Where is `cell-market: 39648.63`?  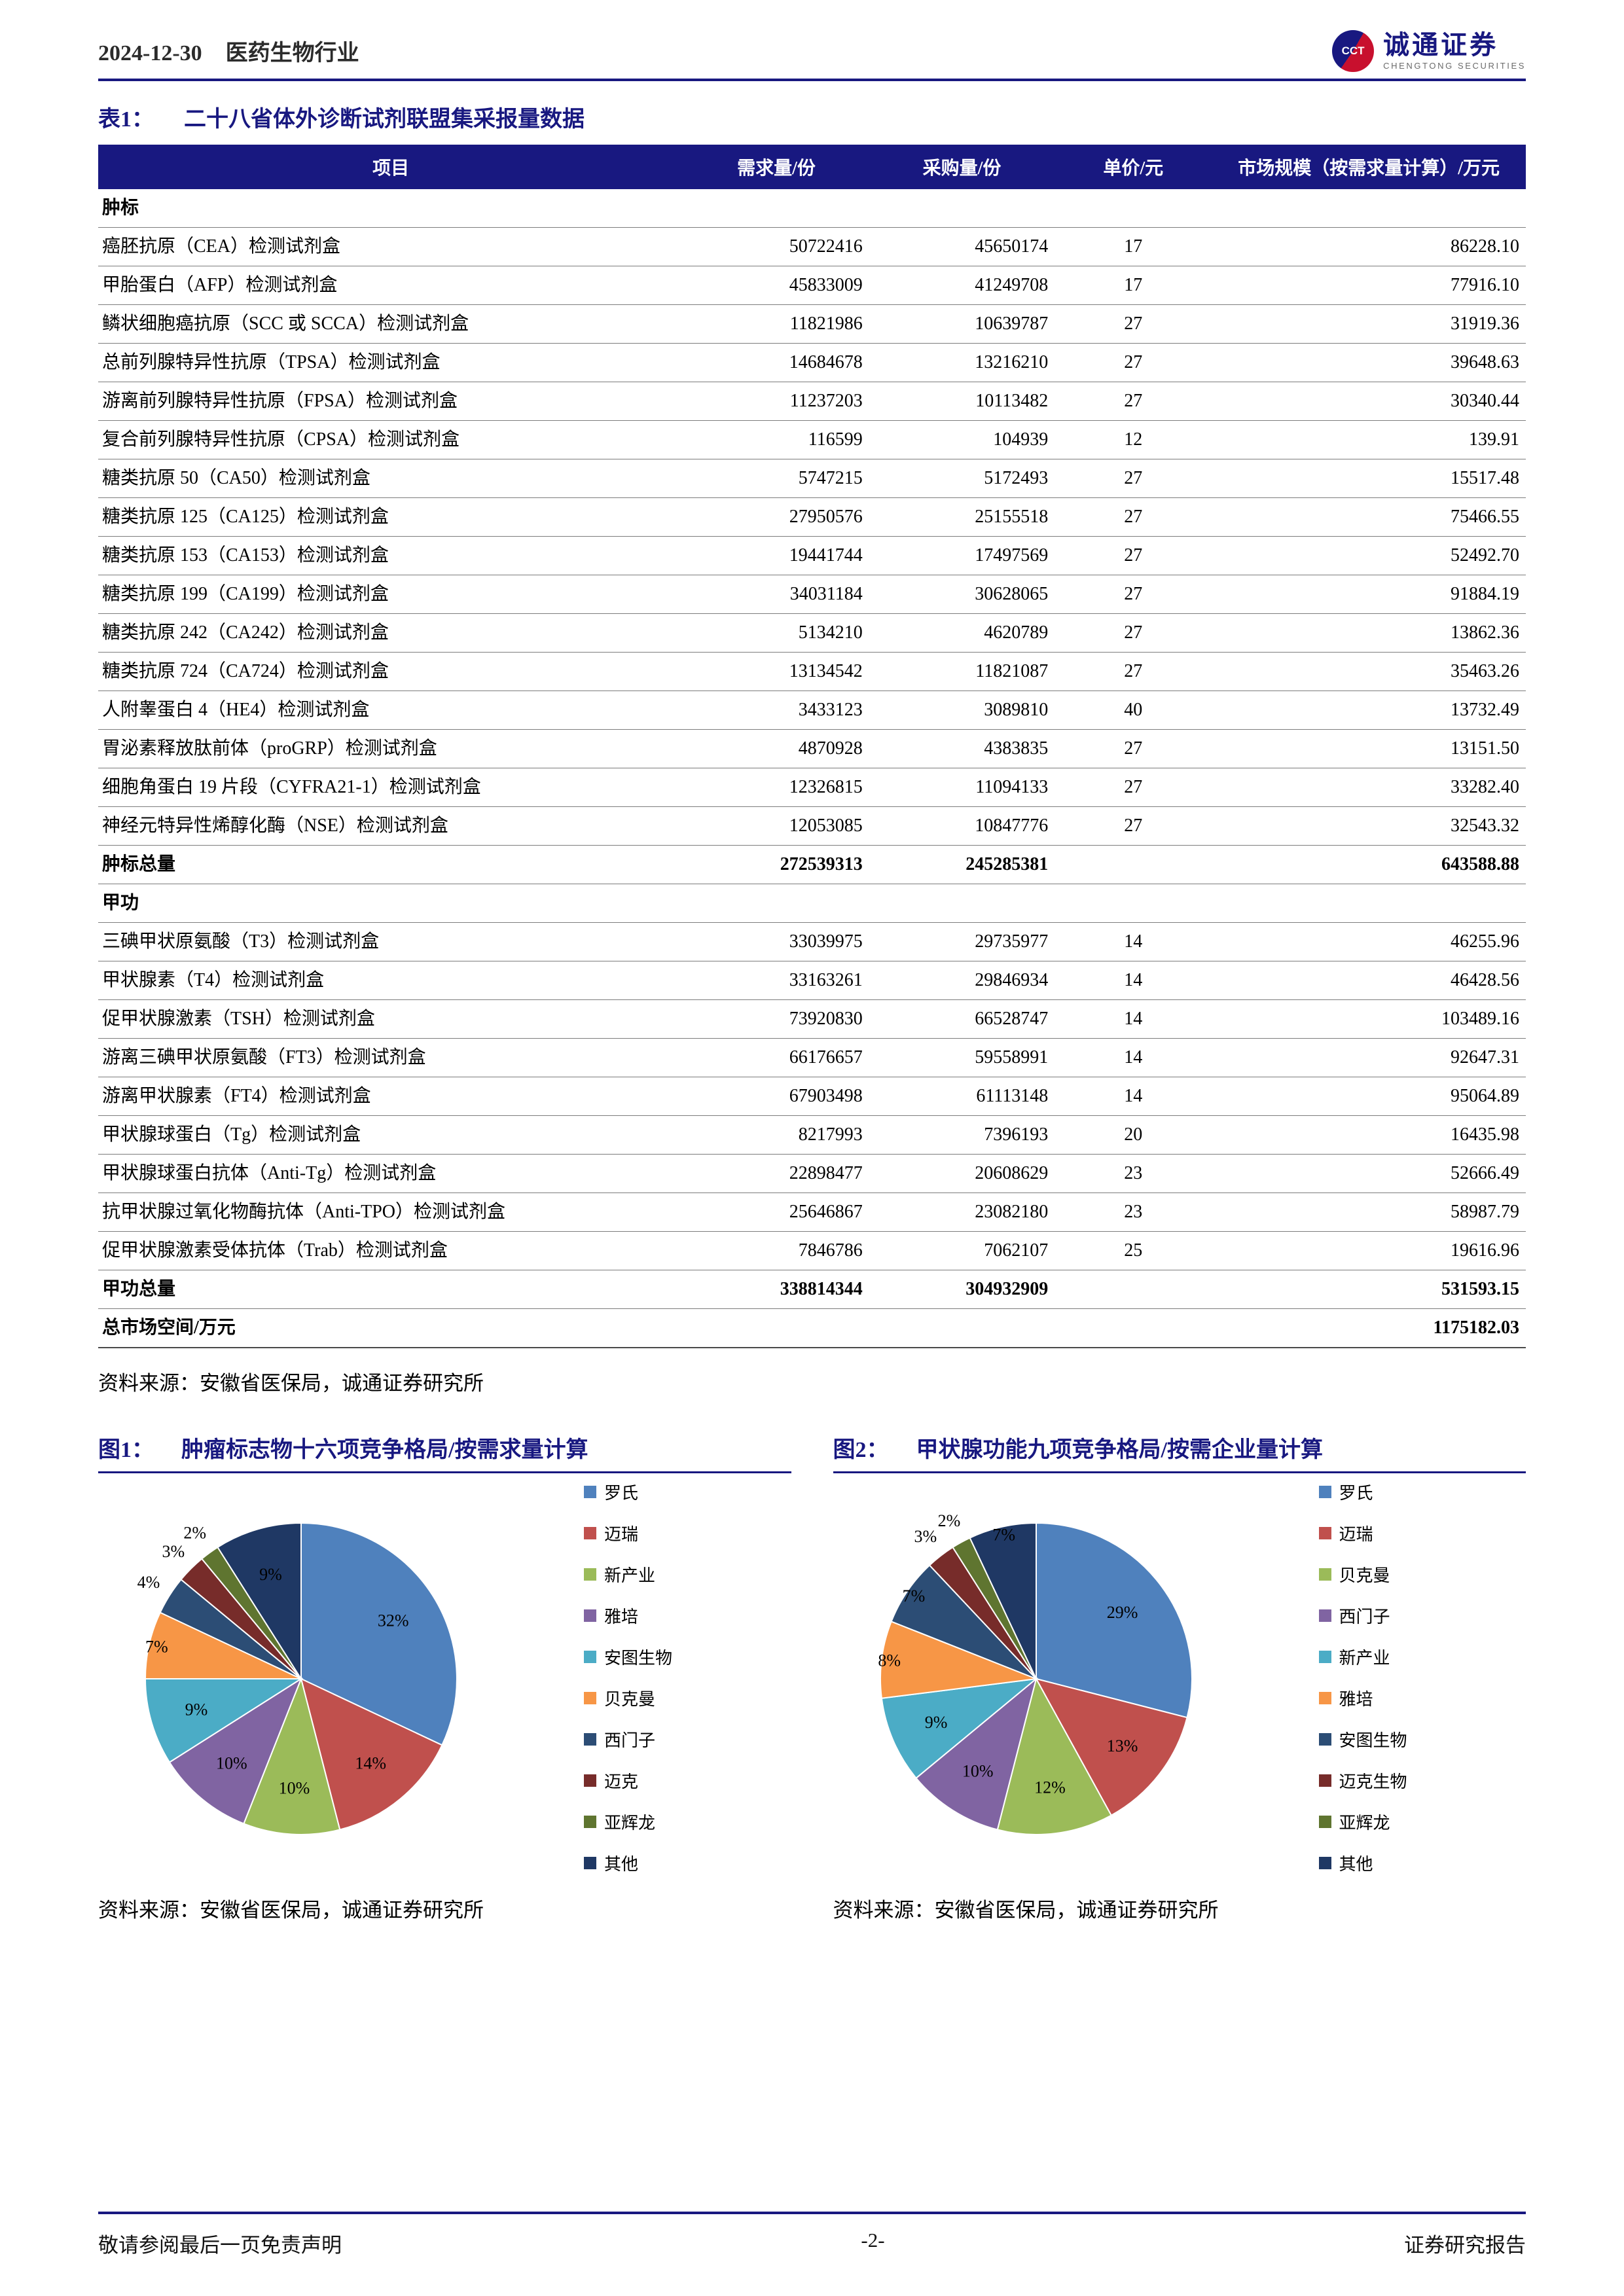
cell-market: 39648.63 is located at coordinates (1369, 363).